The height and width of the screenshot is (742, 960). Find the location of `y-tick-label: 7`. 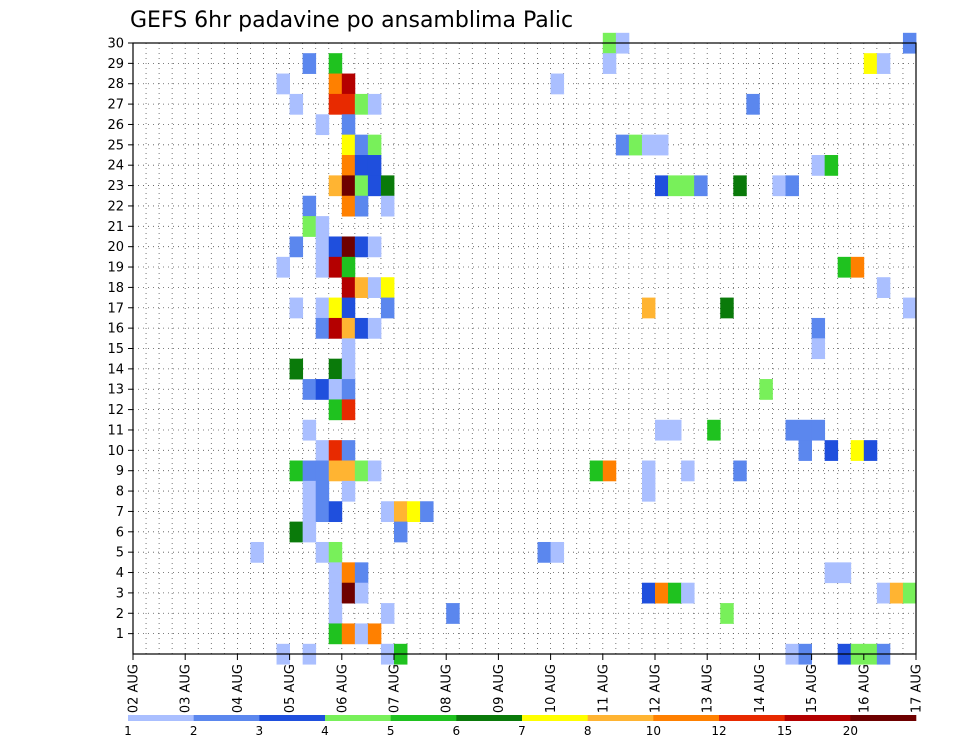

y-tick-label: 7 is located at coordinates (120, 512).